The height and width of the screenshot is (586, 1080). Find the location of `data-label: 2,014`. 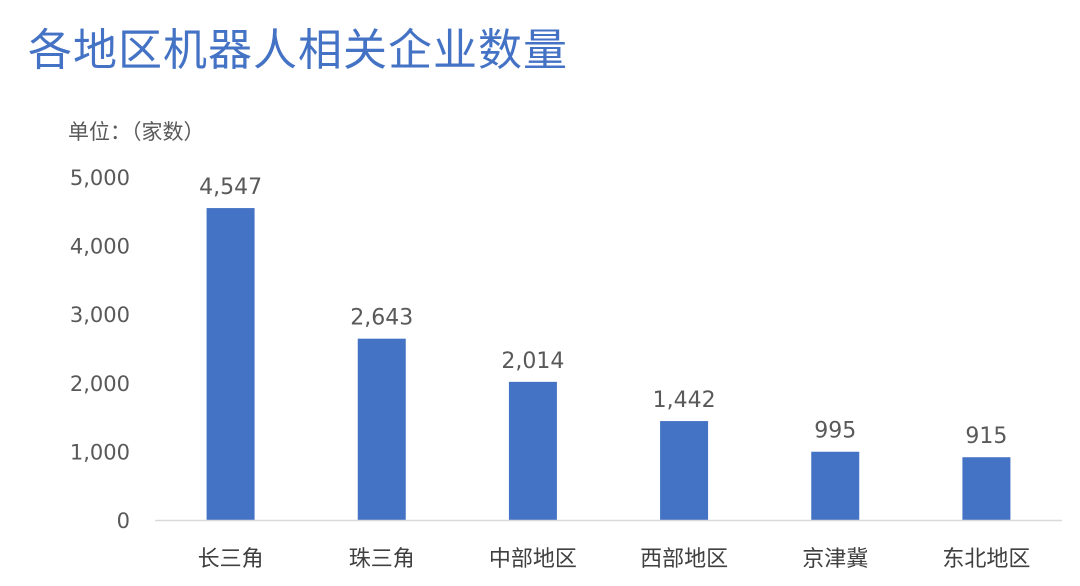

data-label: 2,014 is located at coordinates (532, 361).